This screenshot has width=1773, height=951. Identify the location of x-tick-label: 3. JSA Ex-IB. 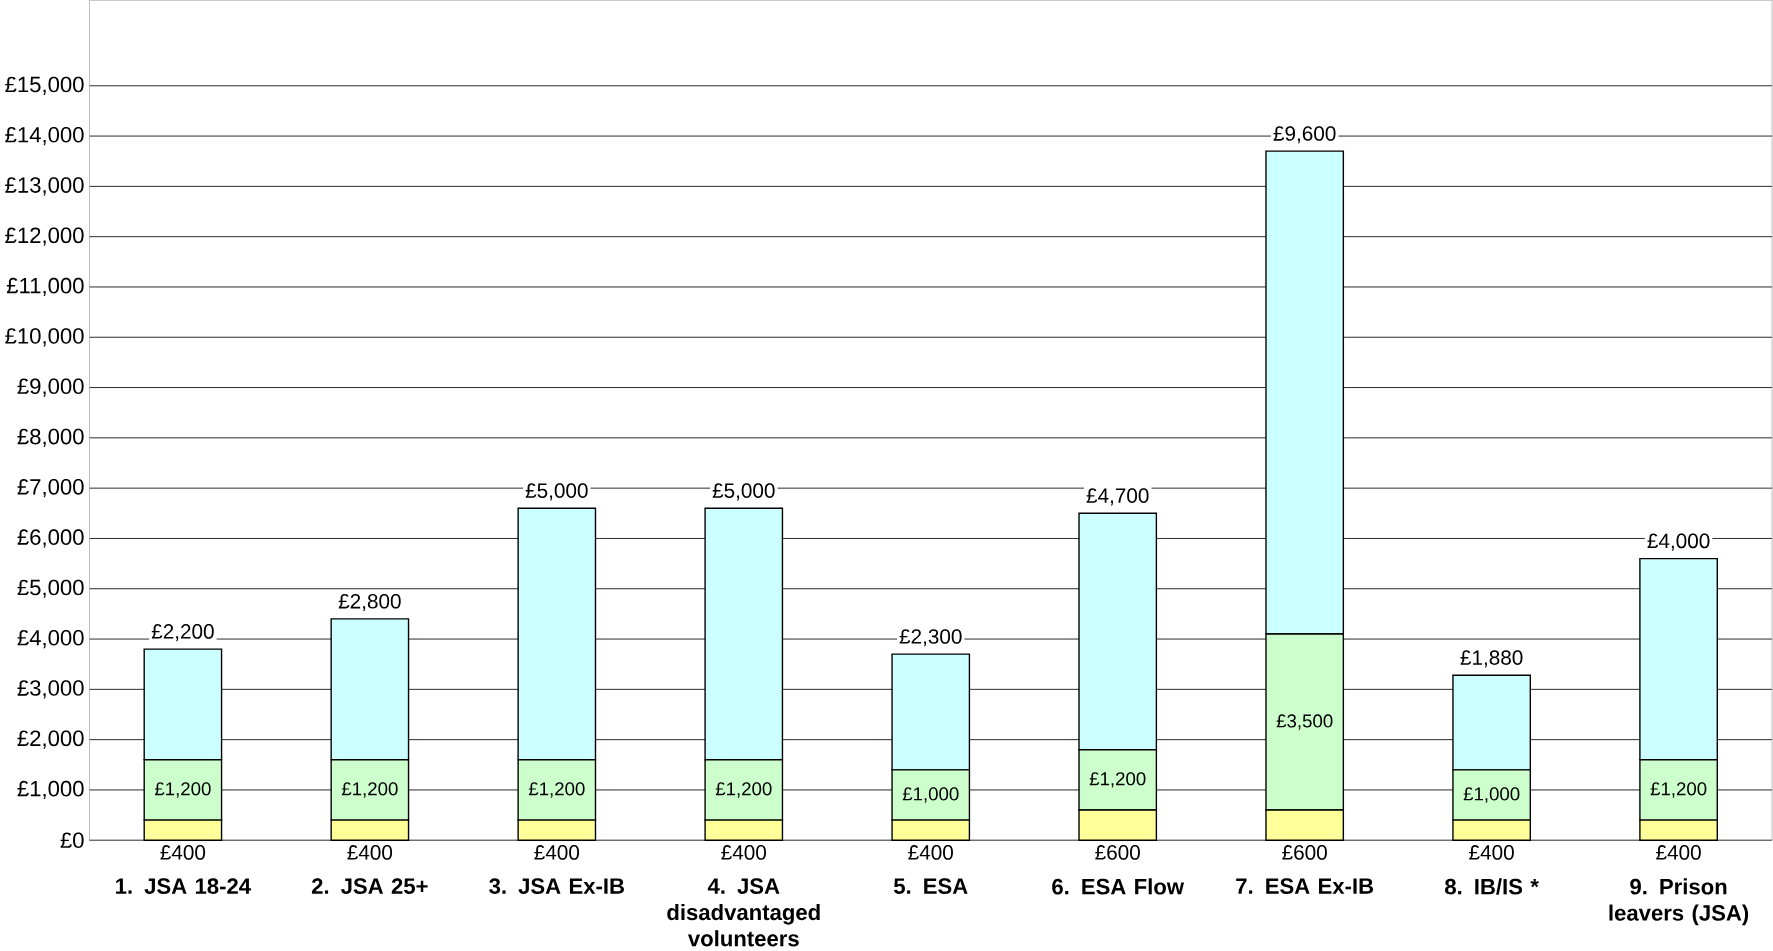
(556, 886).